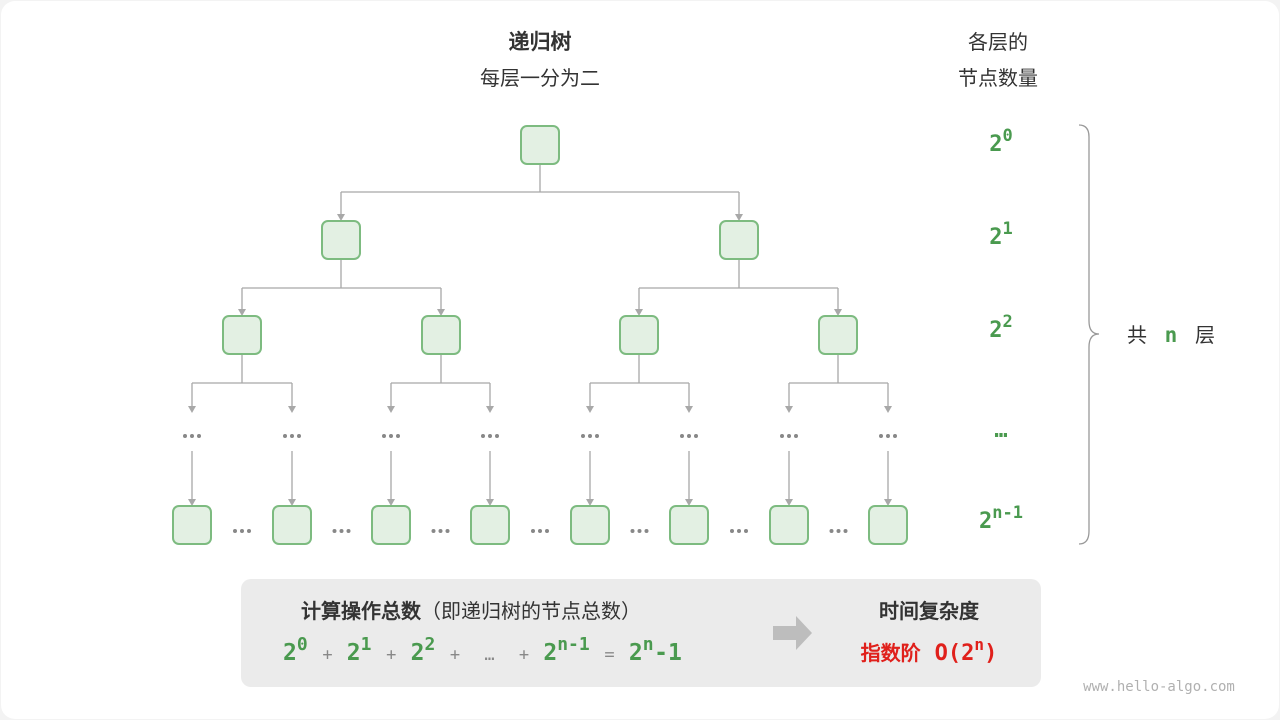  I want to click on level-count: 21, so click(1001, 234).